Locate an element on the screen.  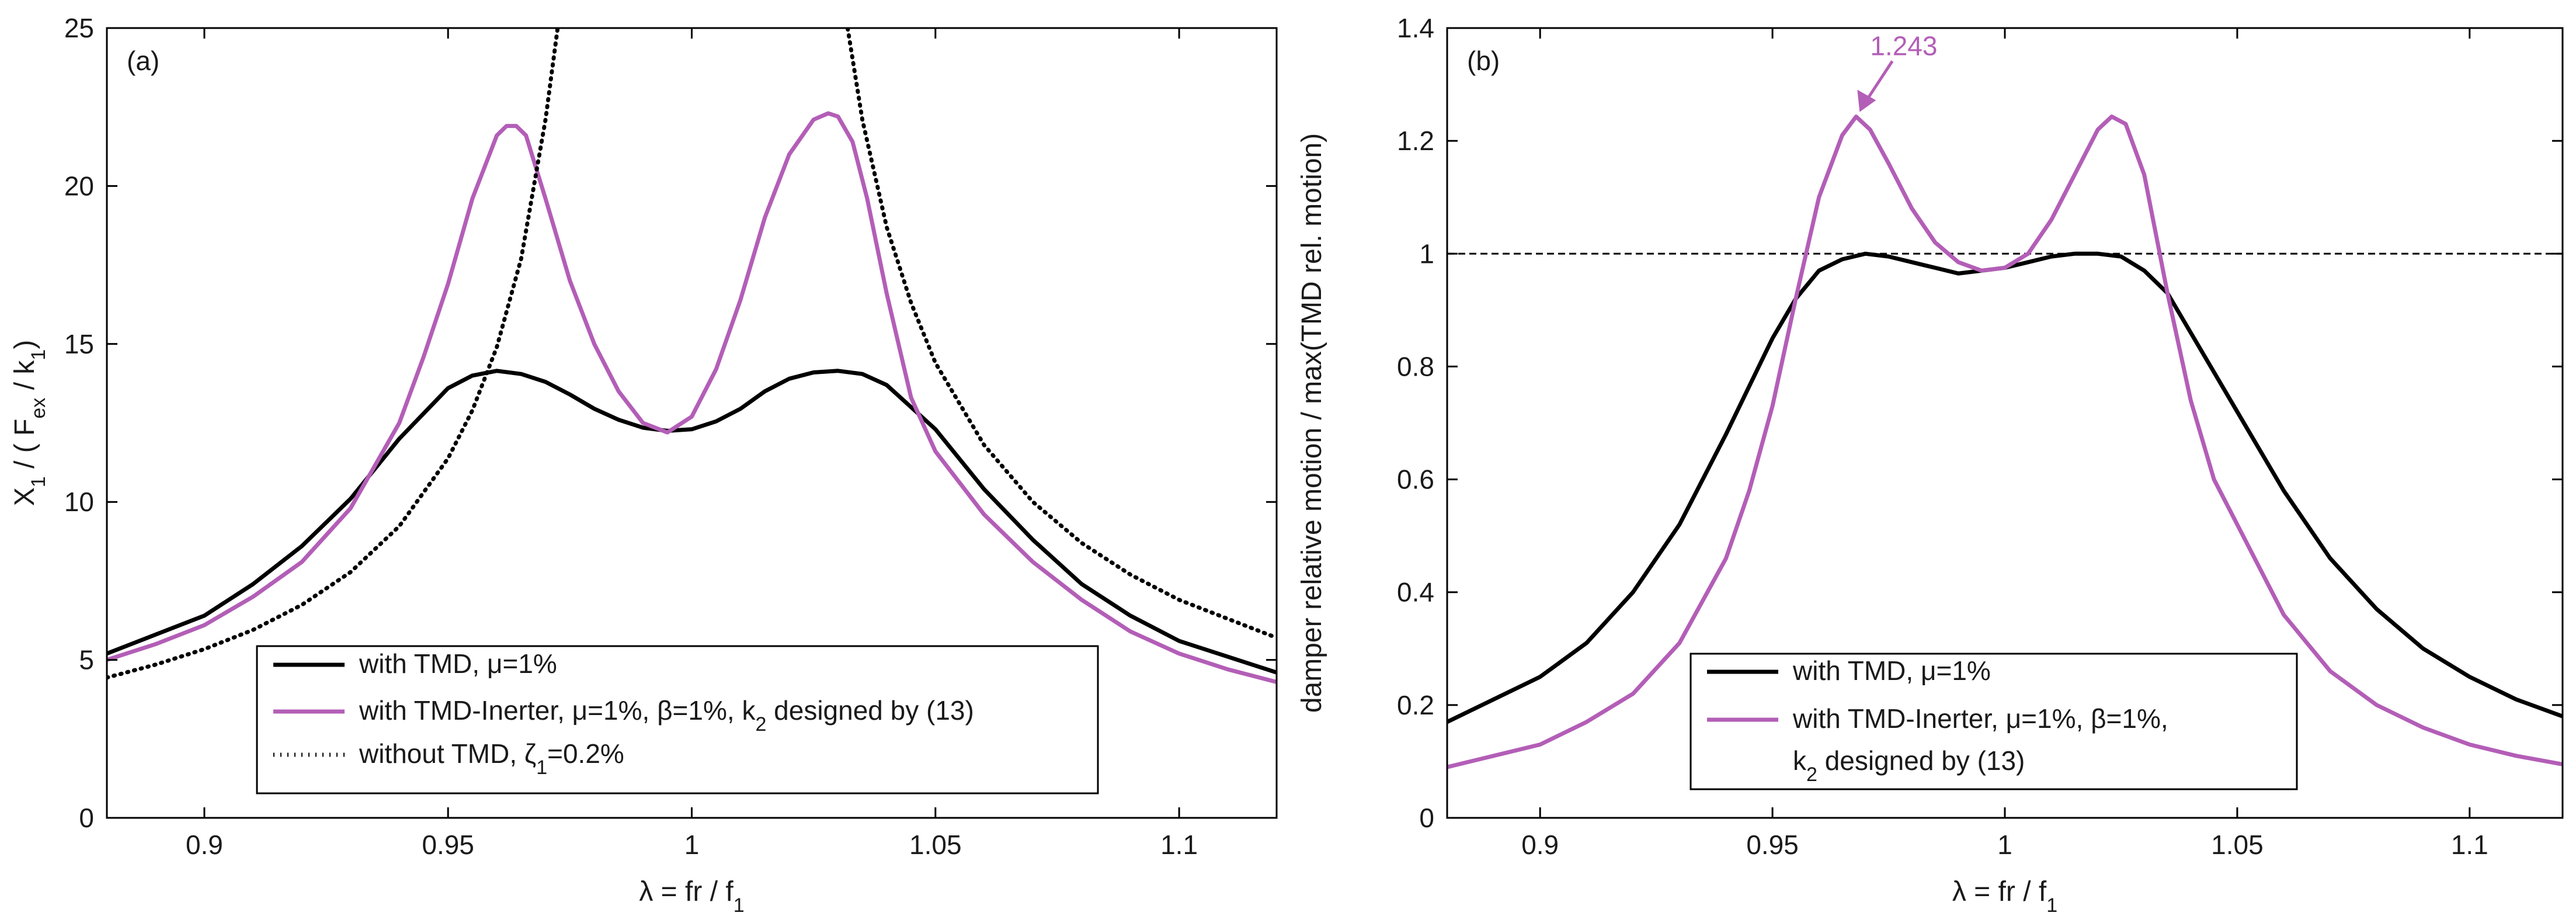
y-tick-label: 1.2 is located at coordinates (1415, 141).